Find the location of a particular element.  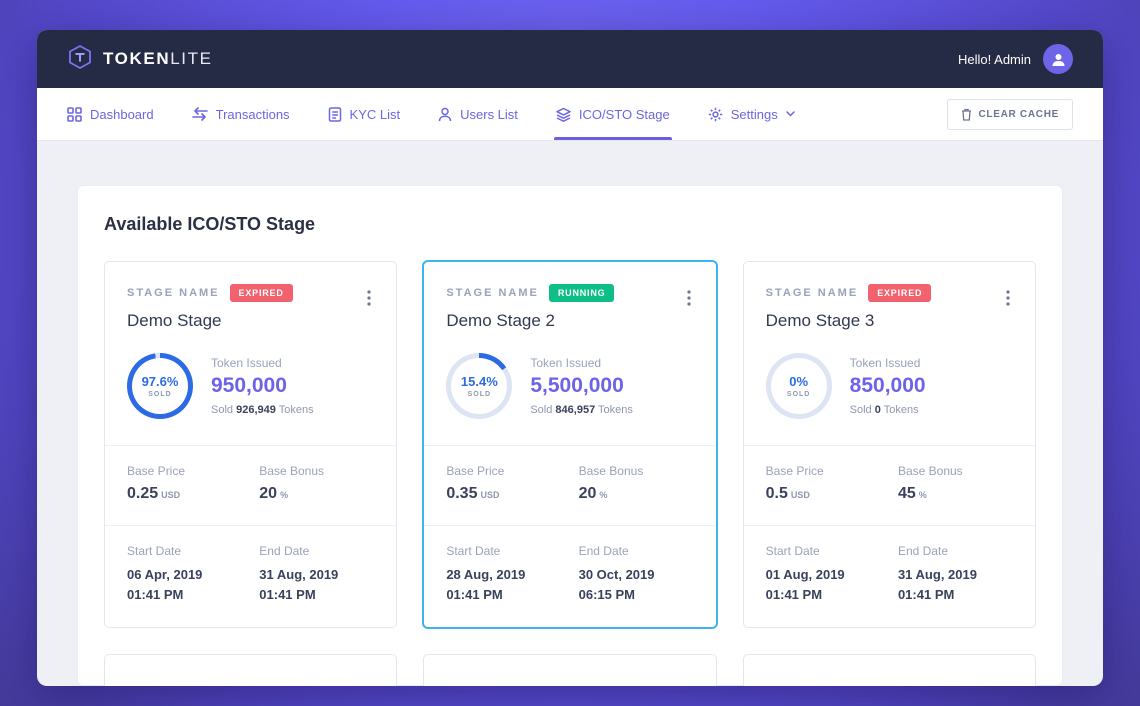

sold-tokens-line: Sold 926,949 Tokens is located at coordinates (262, 410).